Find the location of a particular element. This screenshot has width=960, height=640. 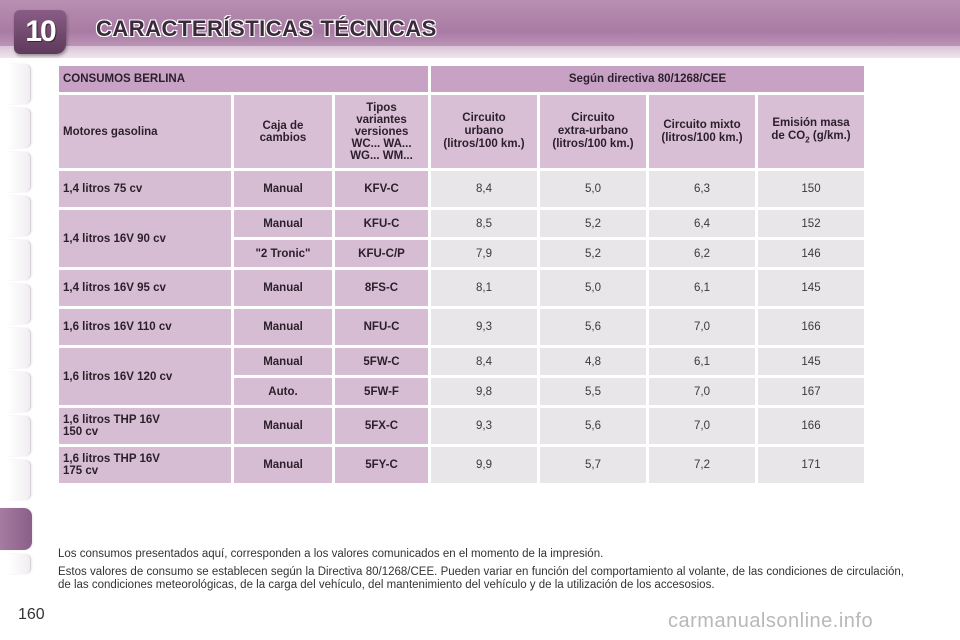

page-title: CARACTERÍSTICAS TÉCNICAS is located at coordinates (266, 28).